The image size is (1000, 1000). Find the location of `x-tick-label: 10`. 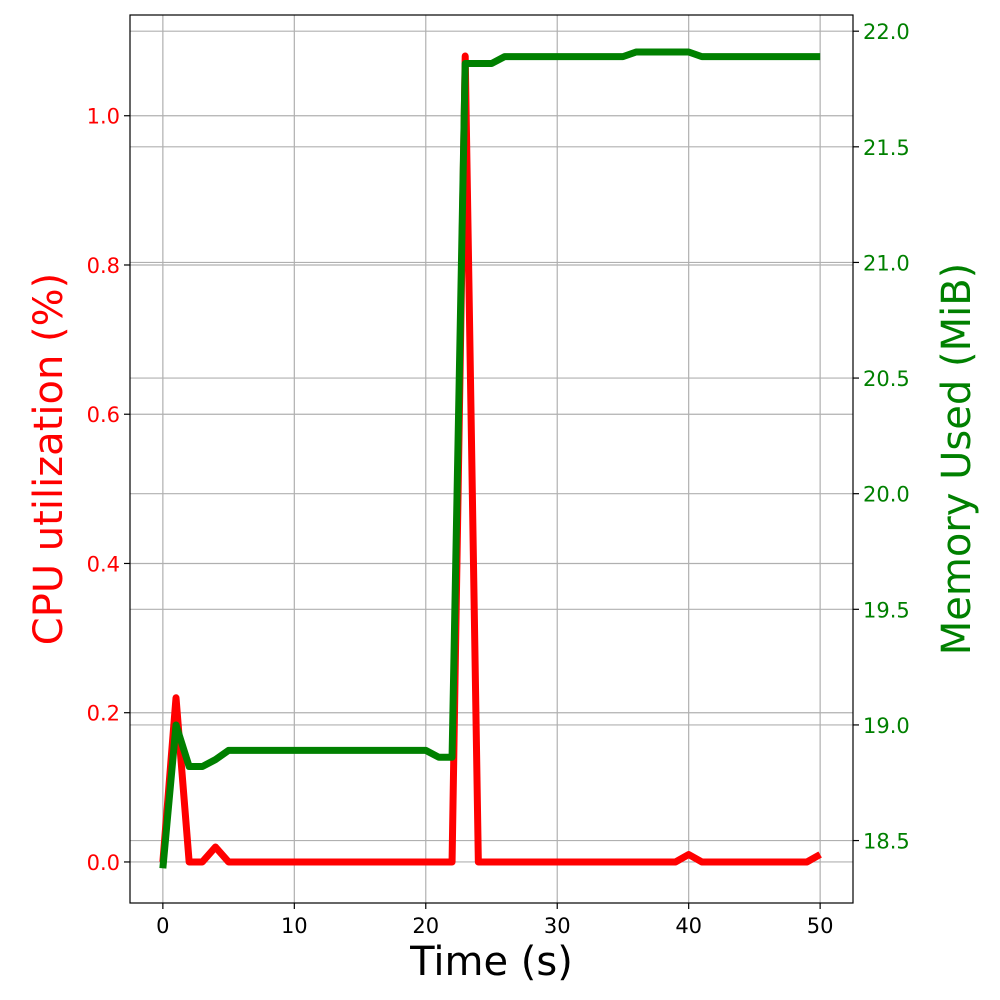

x-tick-label: 10 is located at coordinates (294, 926).